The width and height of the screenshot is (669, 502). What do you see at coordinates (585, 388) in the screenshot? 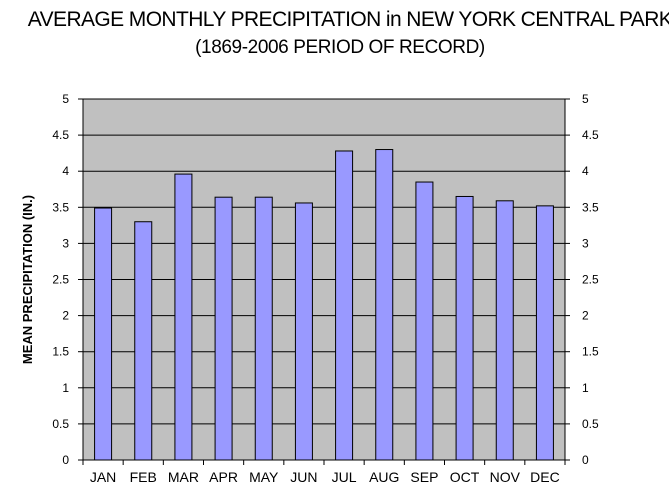
I see `y-tick-label-right: 1` at bounding box center [585, 388].